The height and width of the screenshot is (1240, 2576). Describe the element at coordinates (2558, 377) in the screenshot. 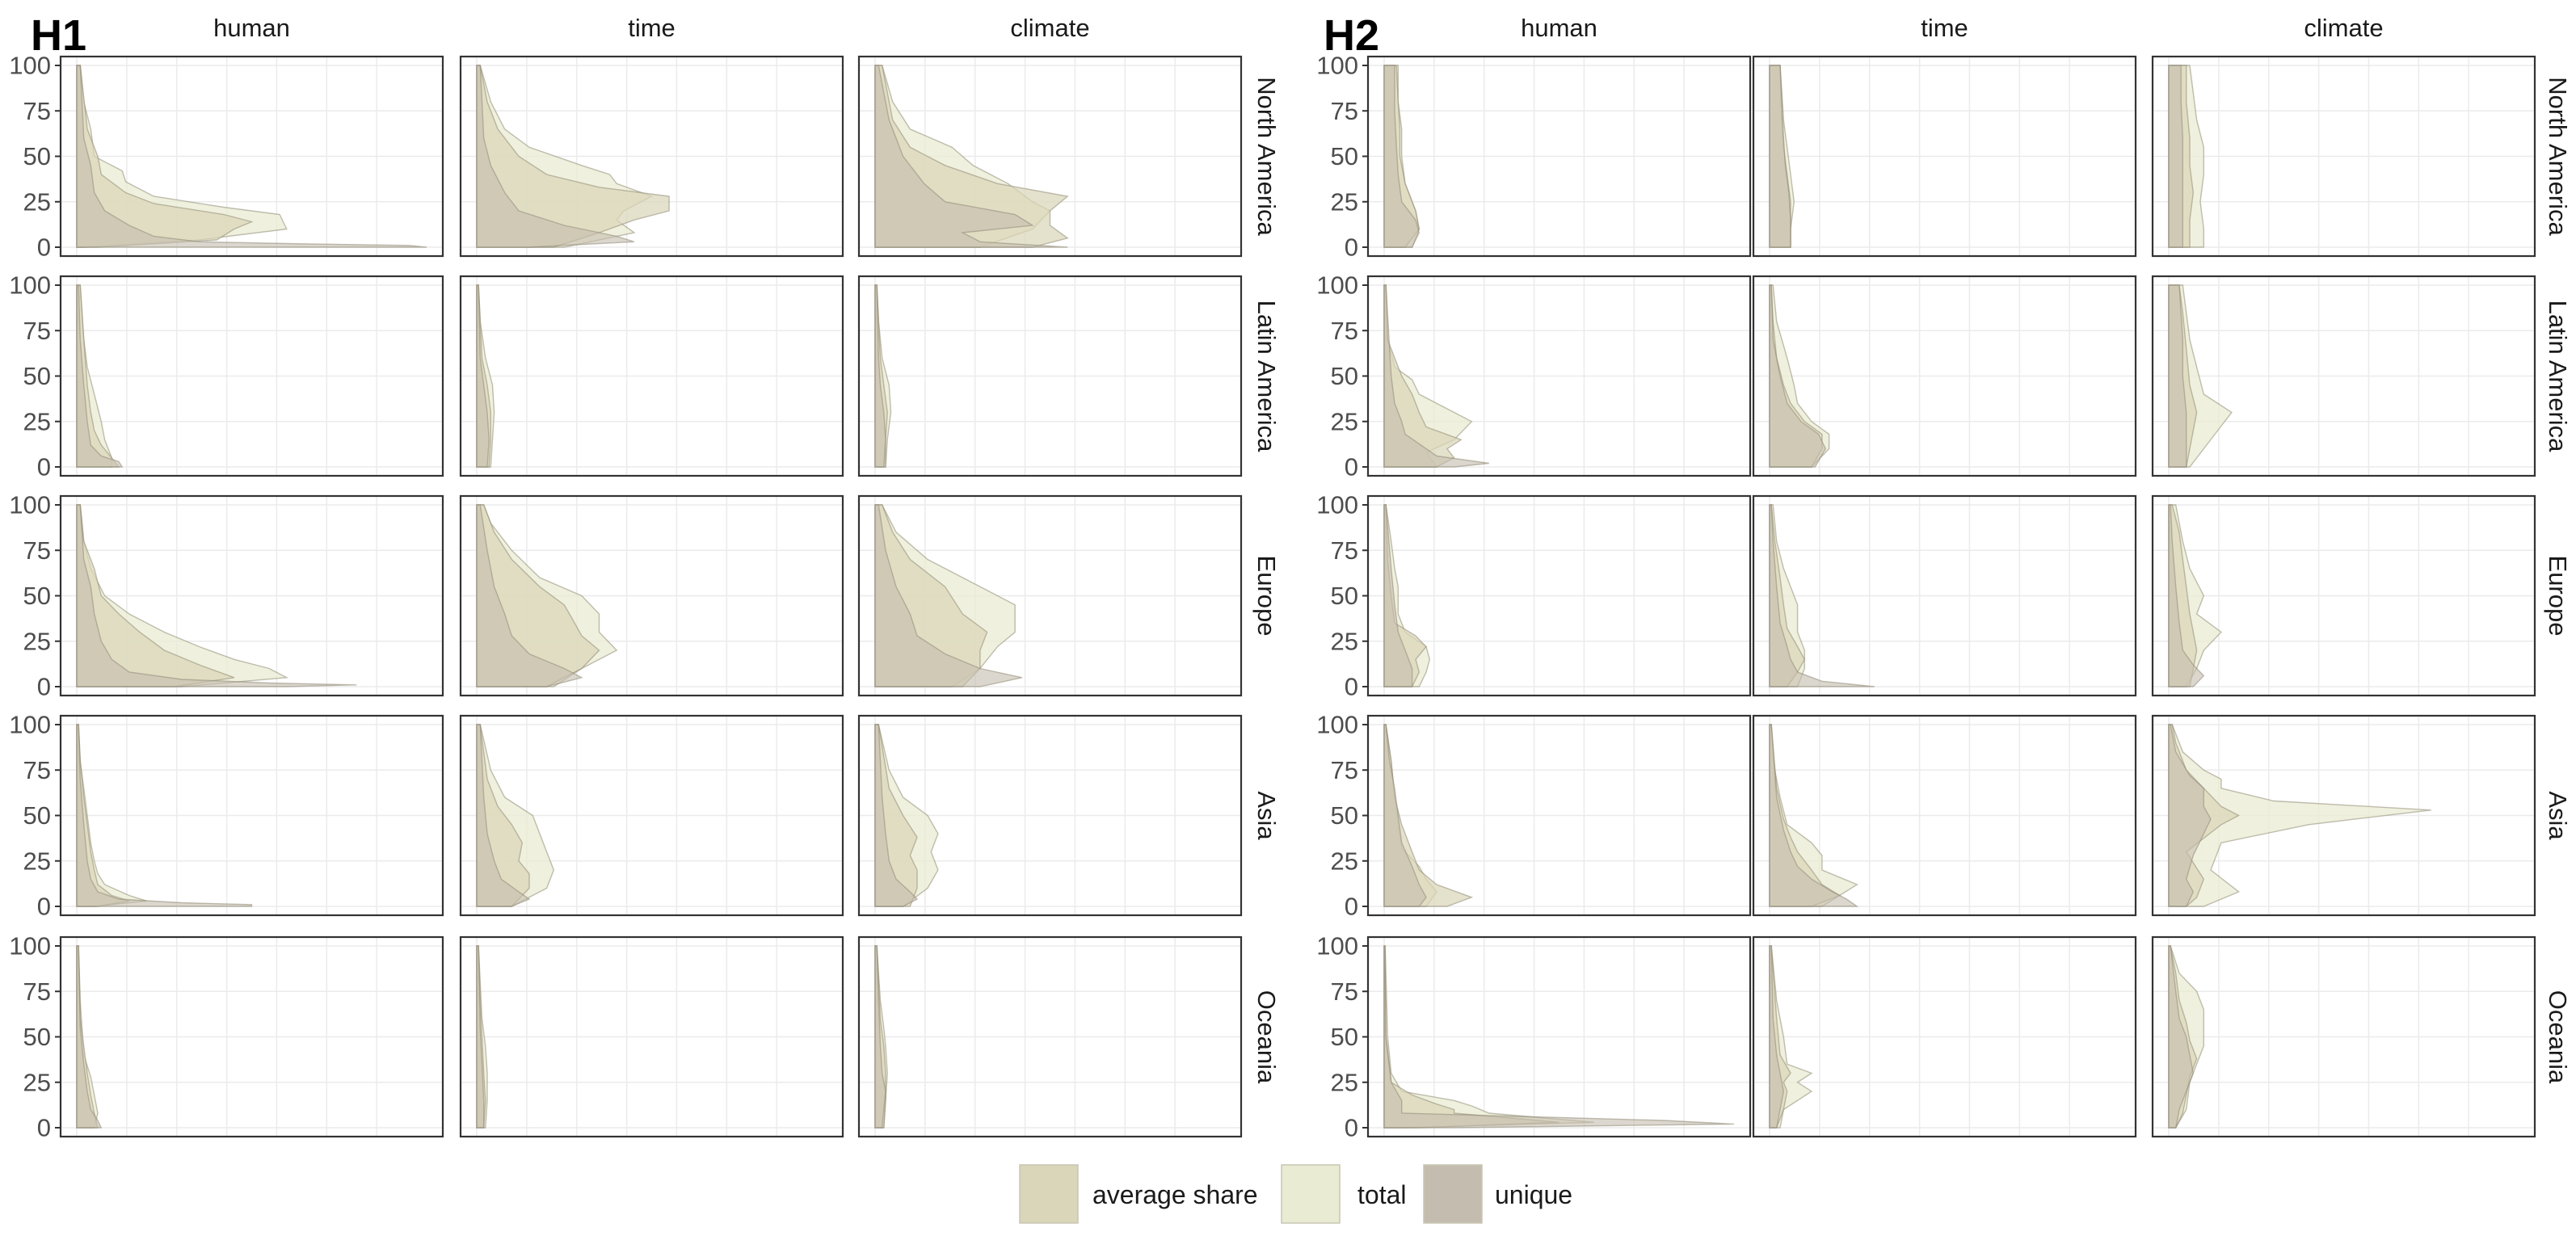

I see `row-label-h2-latin-america: Latin America` at that location.